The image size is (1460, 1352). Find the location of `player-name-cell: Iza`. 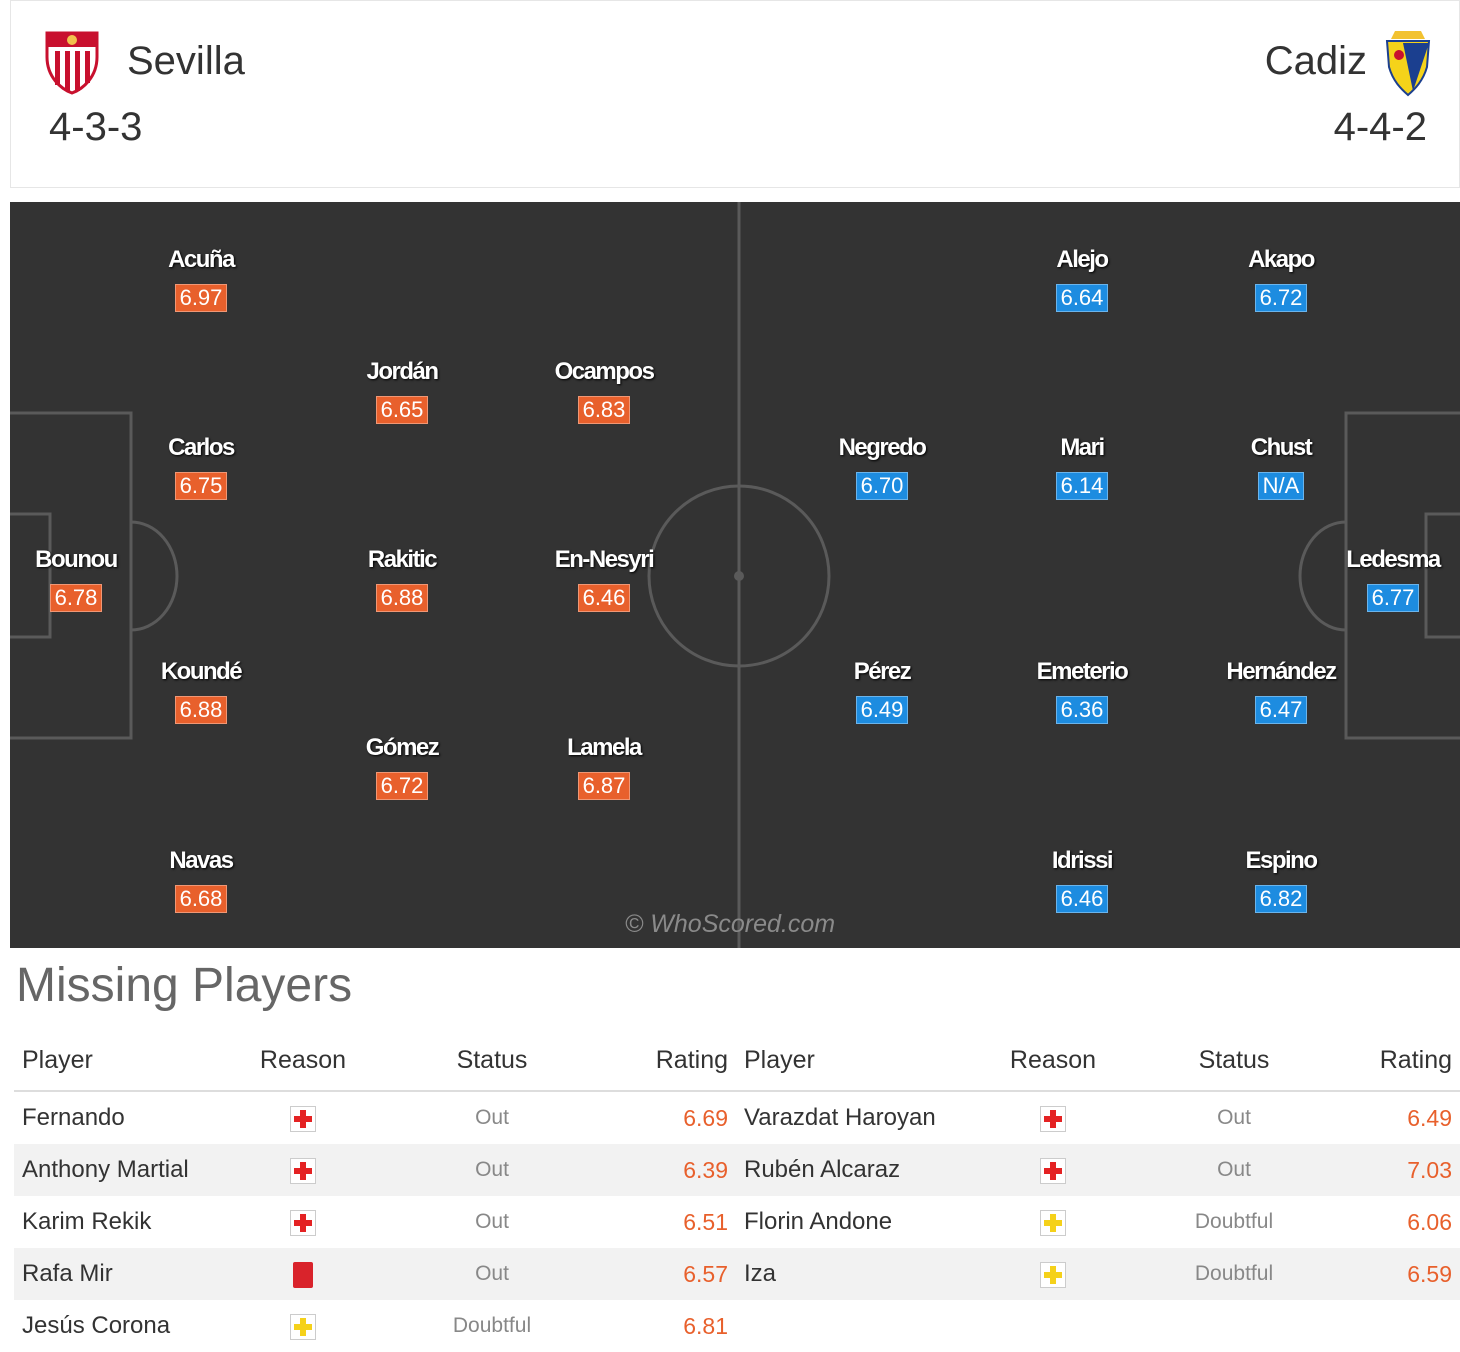

player-name-cell: Iza is located at coordinates (852, 1274).